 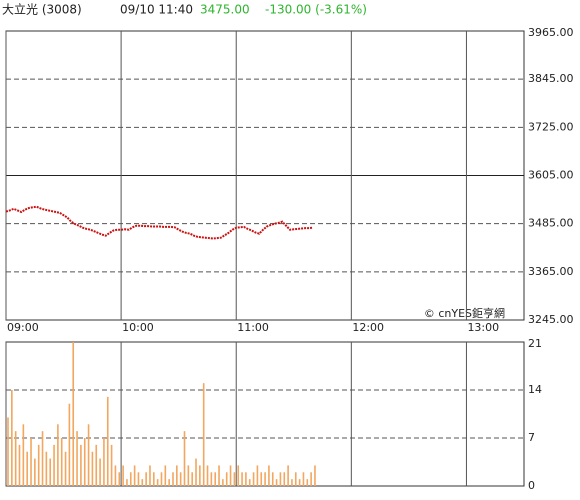 What do you see at coordinates (138, 327) in the screenshot?
I see `x-tick-label: 10:00` at bounding box center [138, 327].